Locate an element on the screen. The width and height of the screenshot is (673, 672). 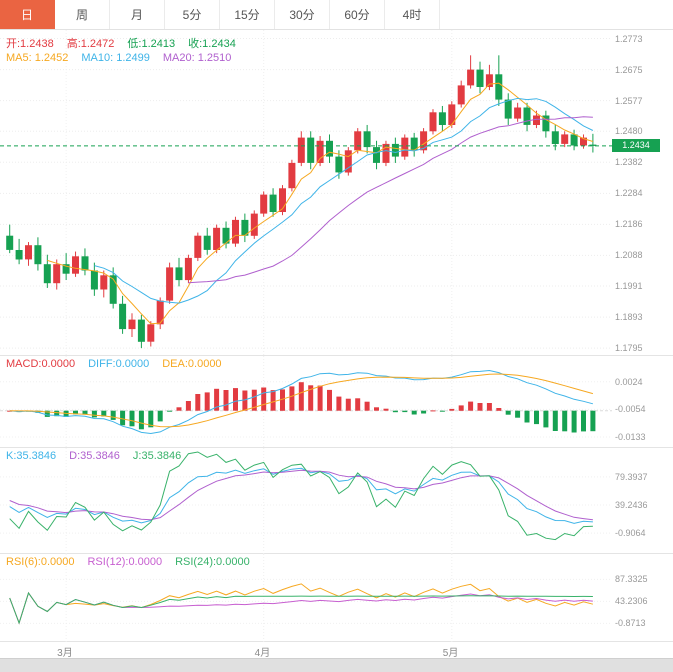
diff-value: DIFF:0.0000 is located at coordinates (119, 364).